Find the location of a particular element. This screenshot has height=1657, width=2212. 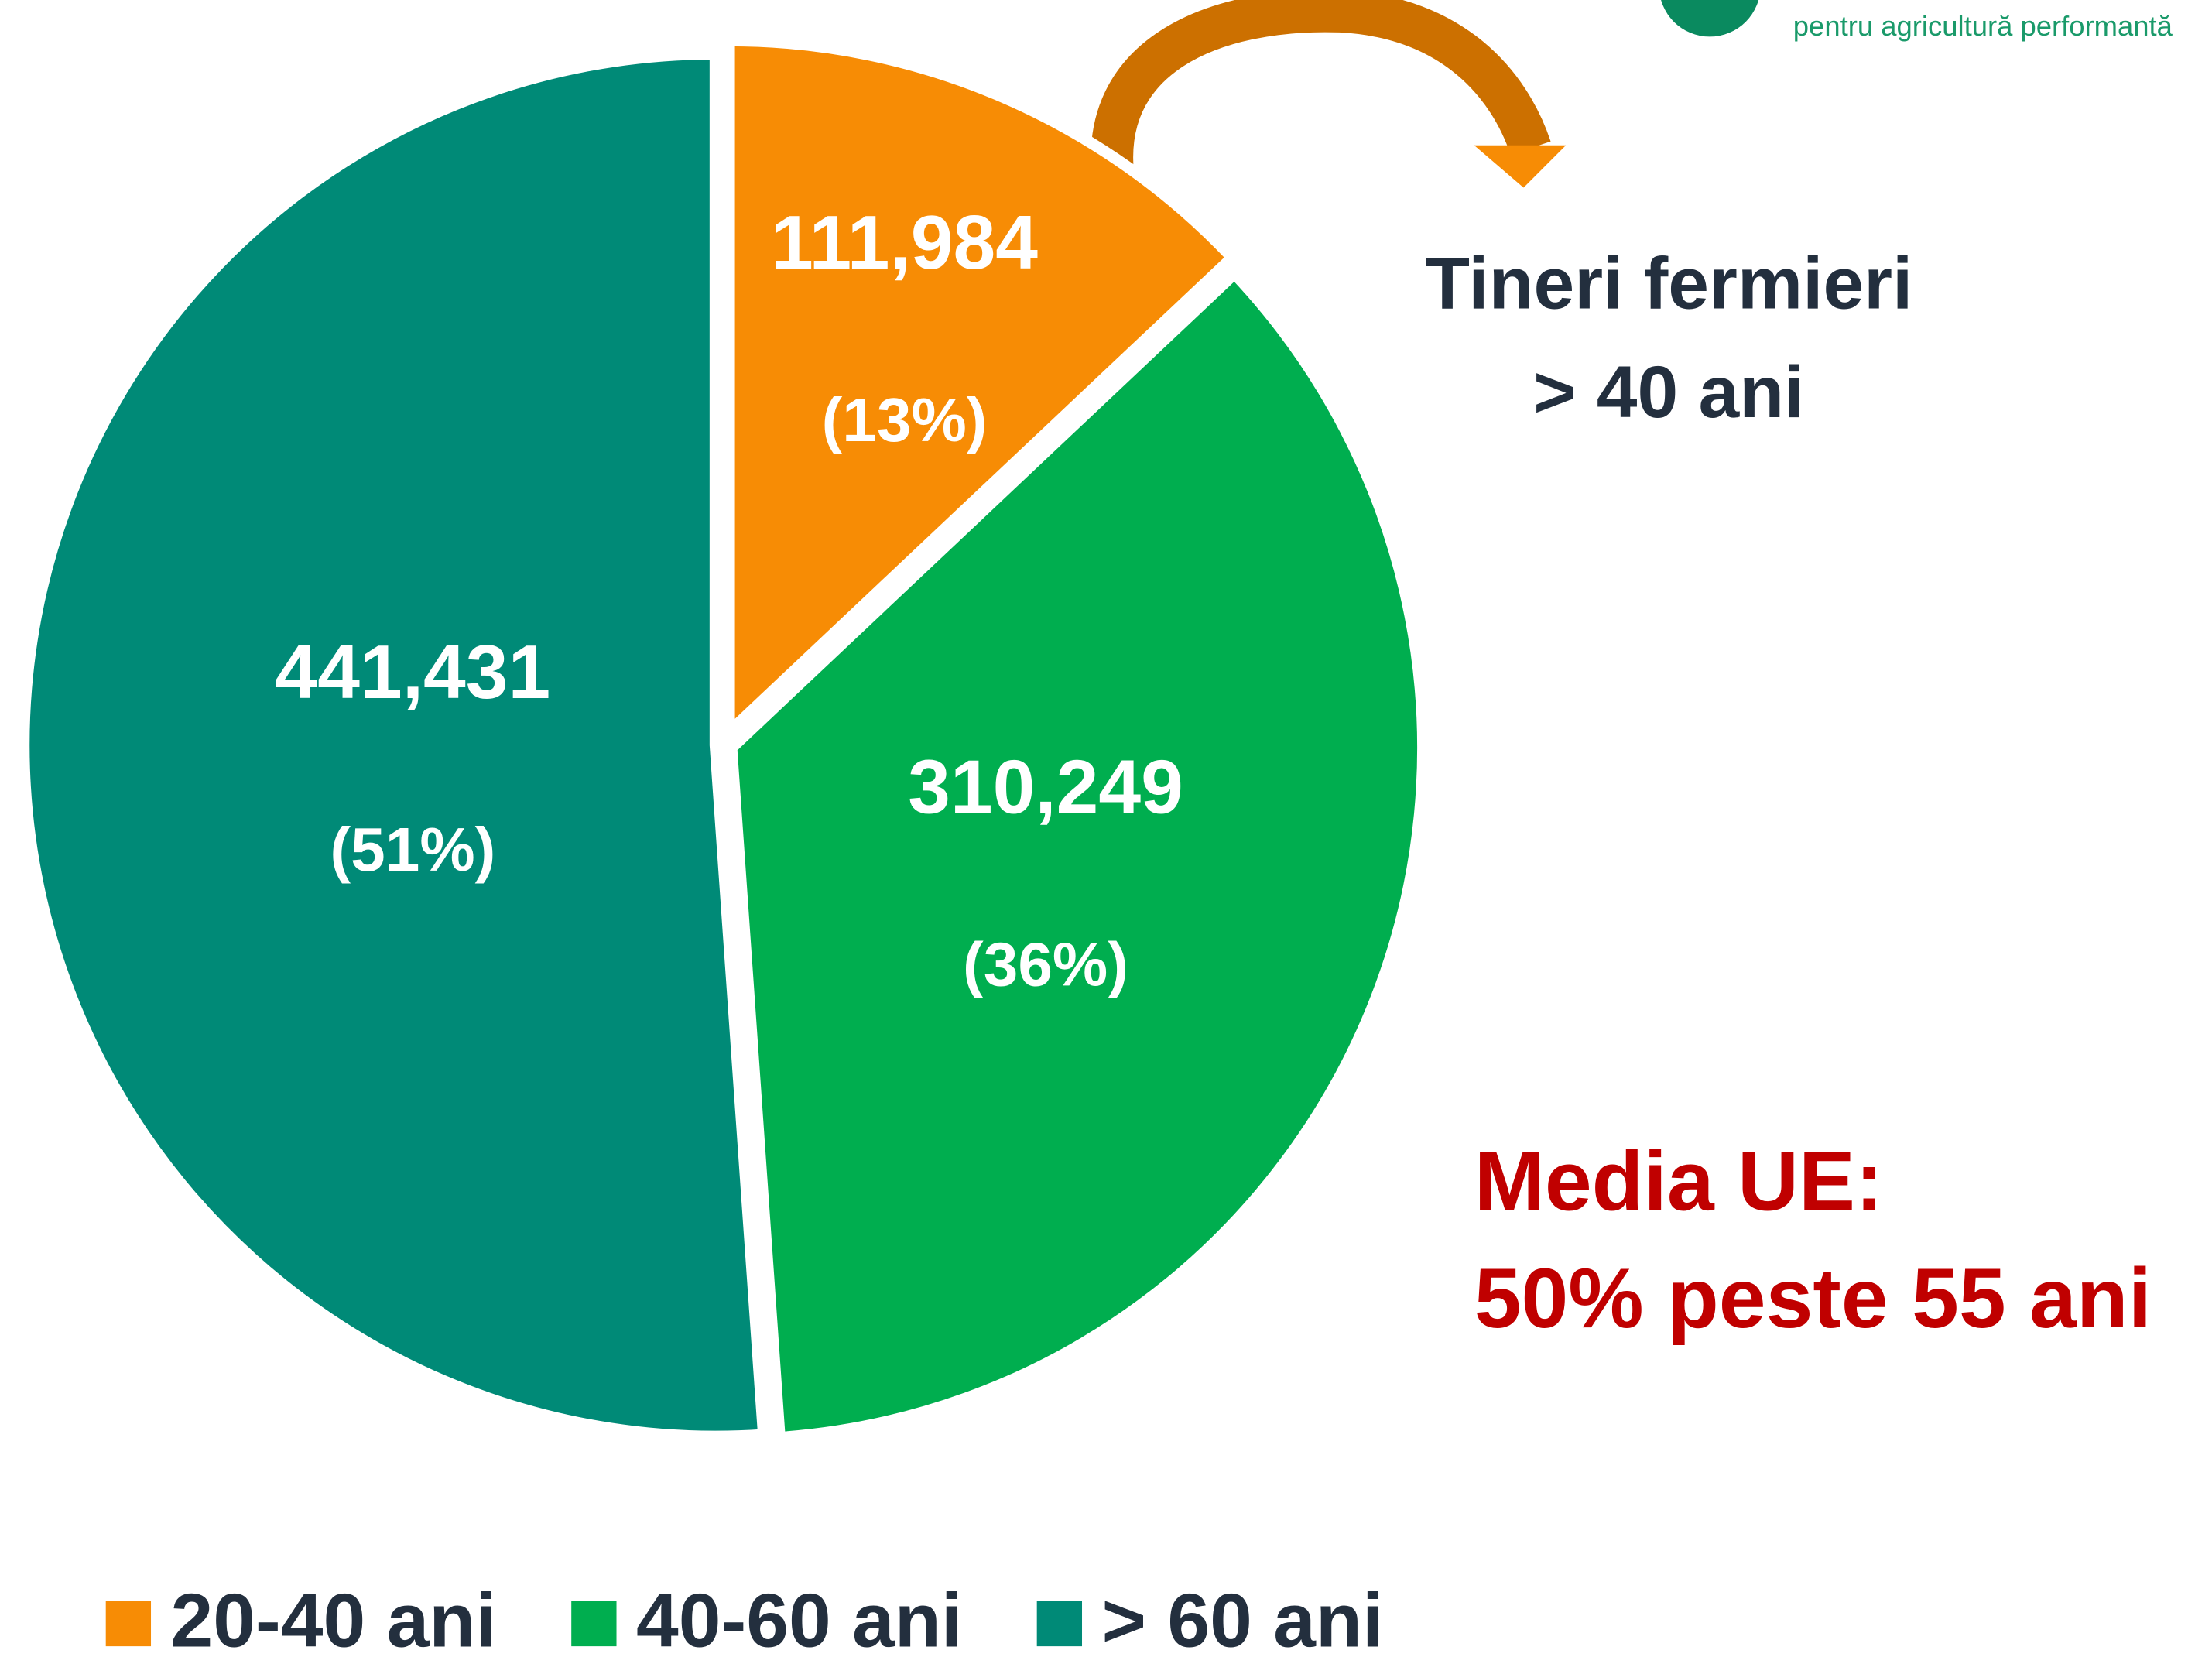

value-label: 111,984 is located at coordinates (904, 242).